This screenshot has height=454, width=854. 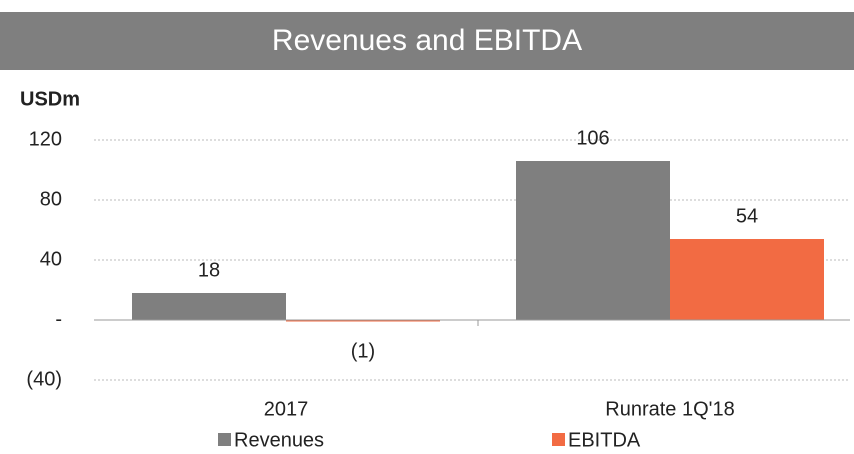 I want to click on y-tick-label: 80, so click(x=51, y=199).